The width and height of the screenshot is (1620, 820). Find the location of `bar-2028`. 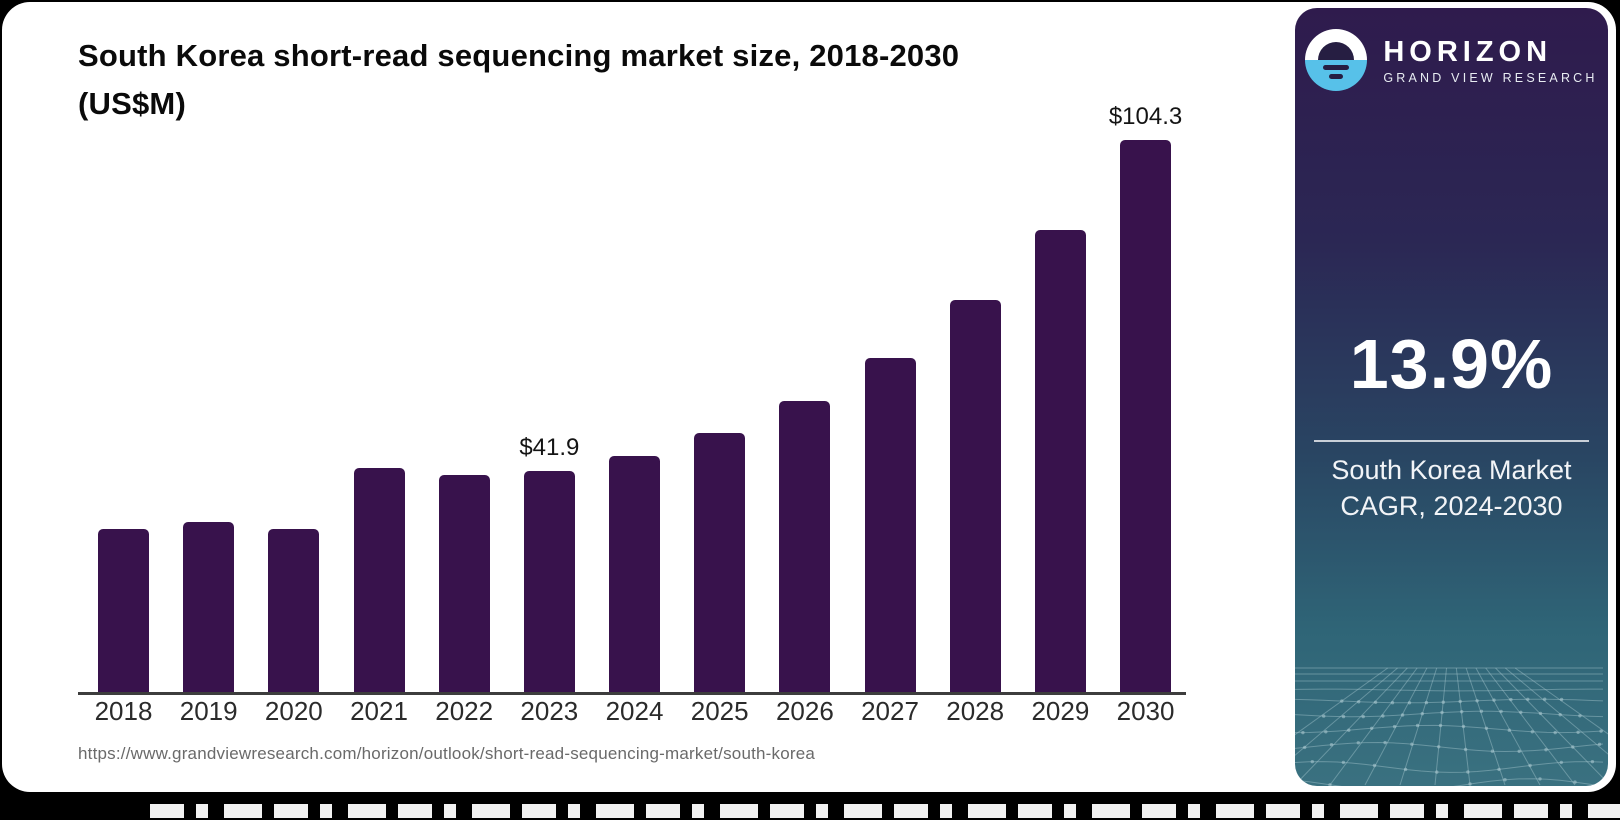

bar-2028 is located at coordinates (975, 496).